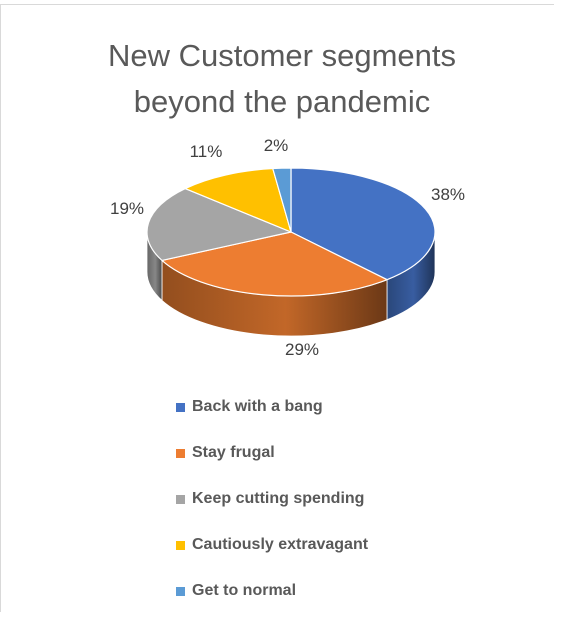 This screenshot has height=624, width=564. What do you see at coordinates (233, 452) in the screenshot?
I see `legend-label: Stay frugal` at bounding box center [233, 452].